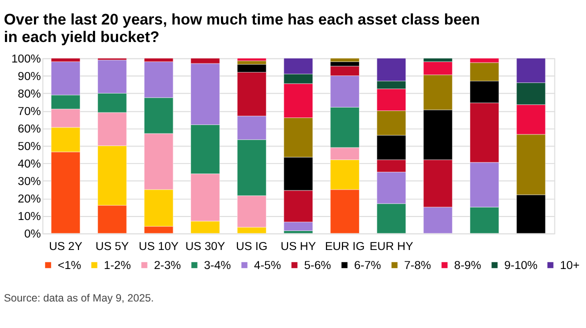 The height and width of the screenshot is (328, 586). Describe the element at coordinates (29, 200) in the screenshot. I see `y-tick-label: 20%` at that location.